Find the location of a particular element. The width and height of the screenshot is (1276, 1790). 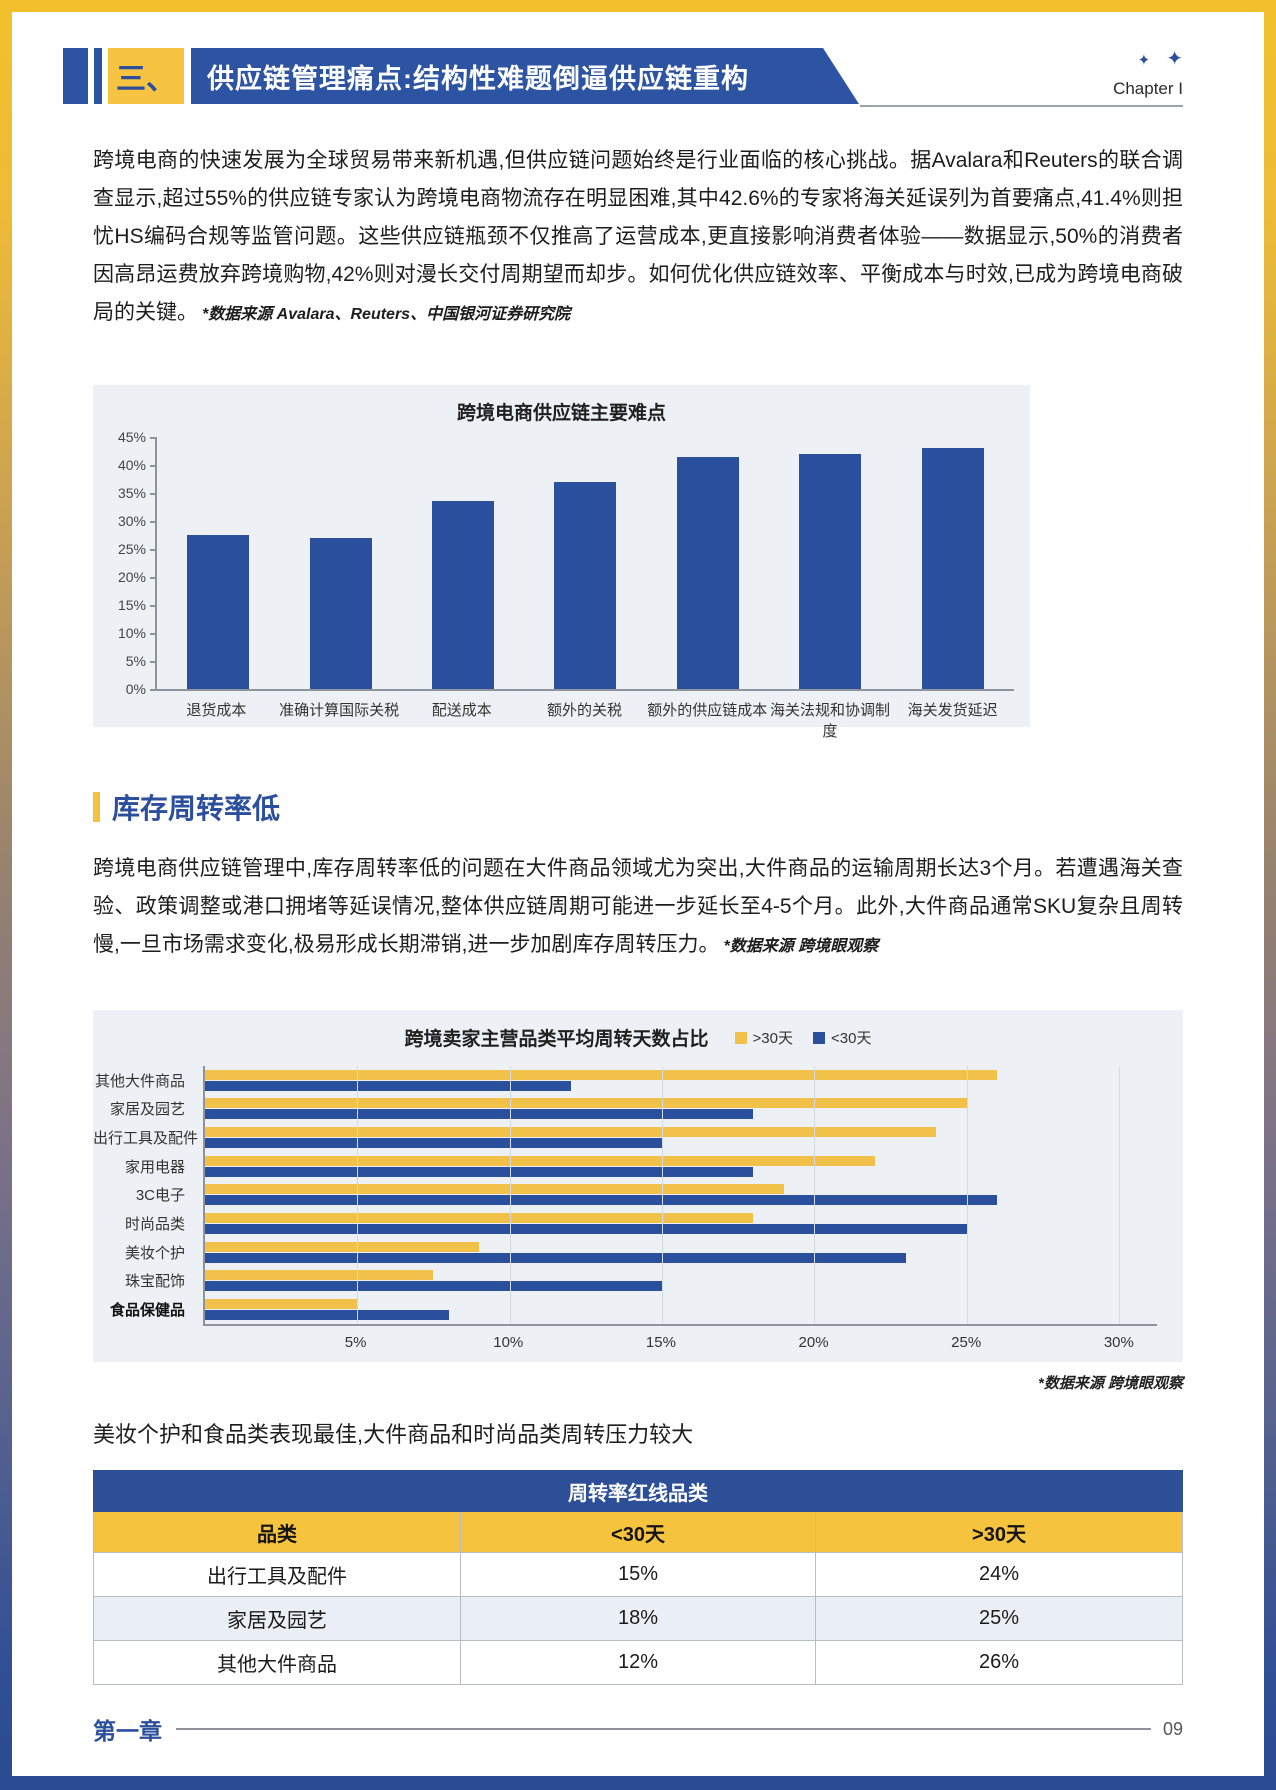

footer-chapter-label: 第一章 is located at coordinates (127, 1731).